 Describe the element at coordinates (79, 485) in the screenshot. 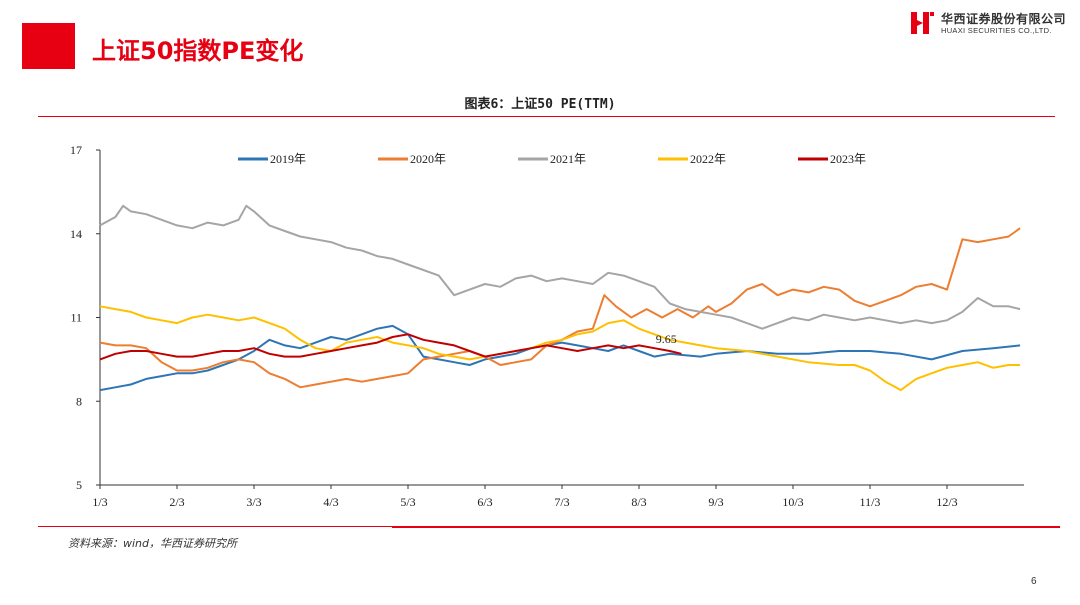

I see `y-tick-label: 5` at that location.